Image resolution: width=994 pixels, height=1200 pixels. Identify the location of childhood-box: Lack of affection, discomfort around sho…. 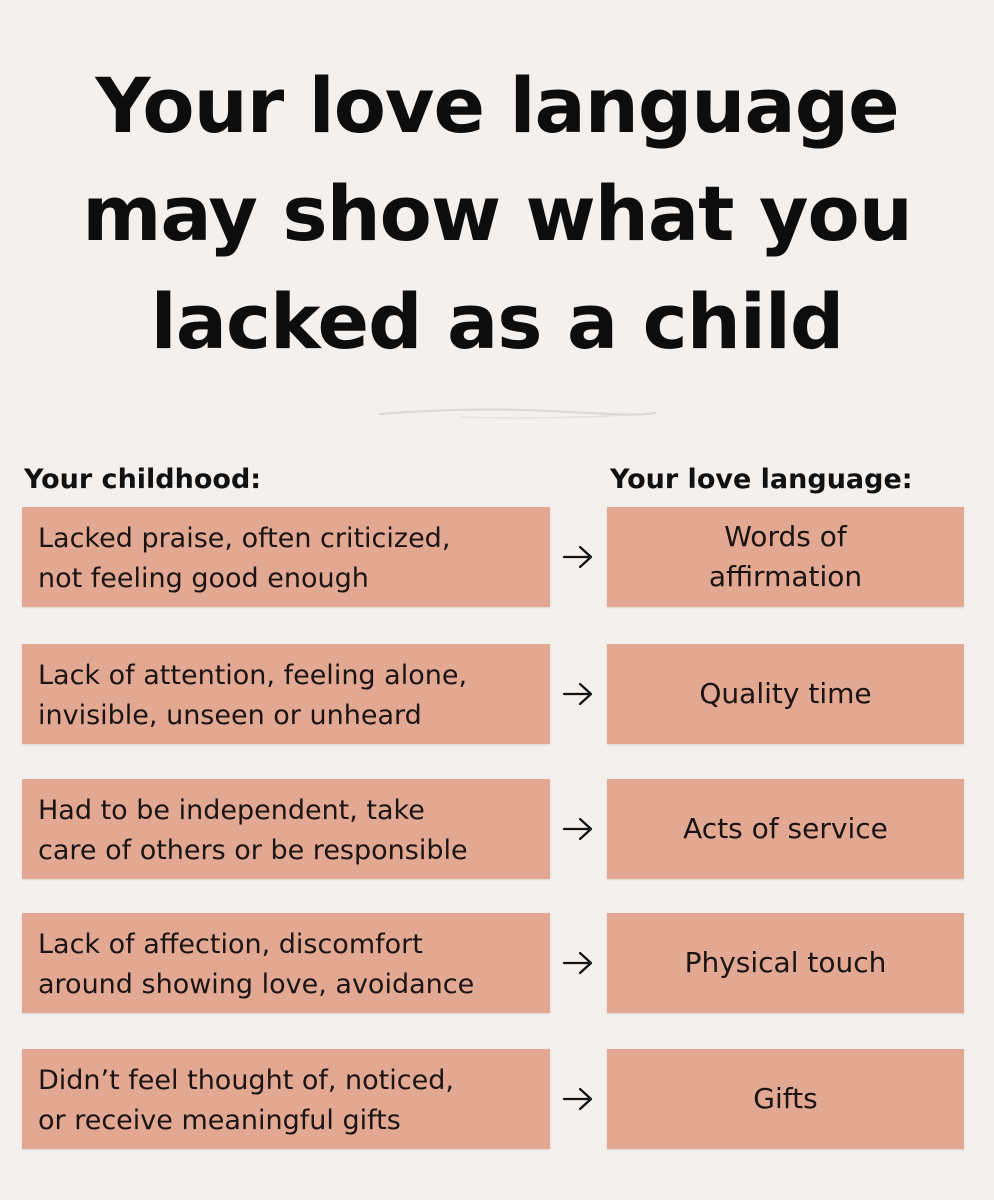
(286, 963).